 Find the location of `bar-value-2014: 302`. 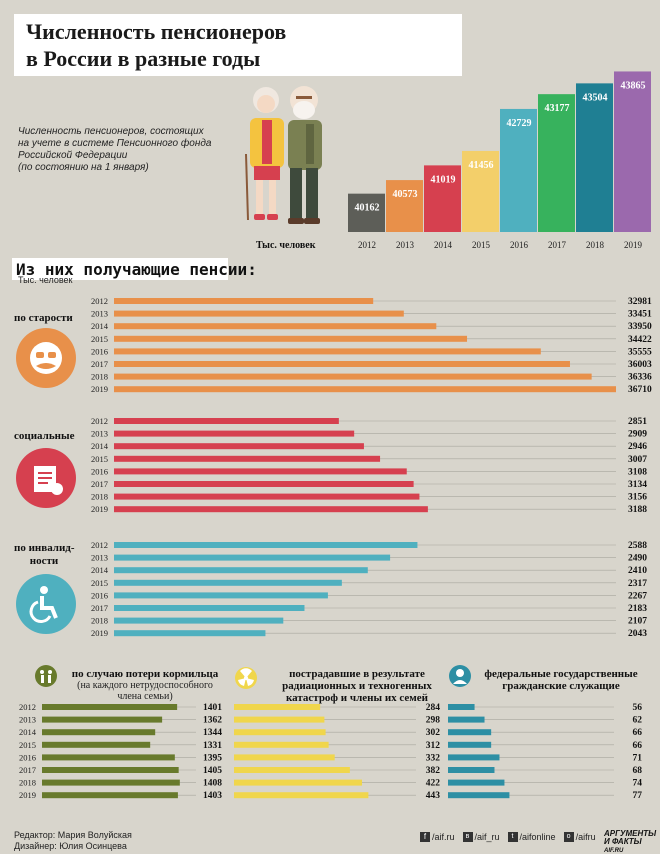

bar-value-2014: 302 is located at coordinates (433, 733).